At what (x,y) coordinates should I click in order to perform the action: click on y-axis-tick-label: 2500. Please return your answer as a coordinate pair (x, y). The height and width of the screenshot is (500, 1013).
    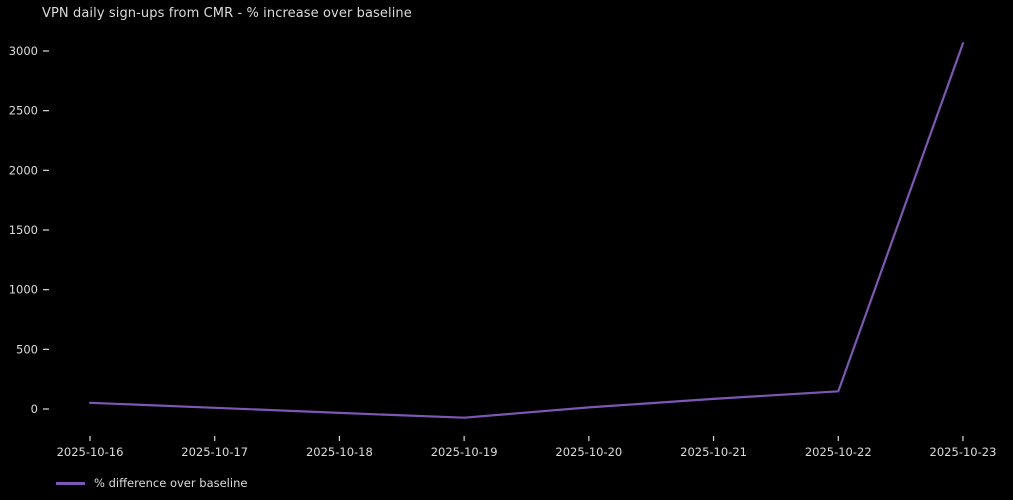
    Looking at the image, I should click on (23, 111).